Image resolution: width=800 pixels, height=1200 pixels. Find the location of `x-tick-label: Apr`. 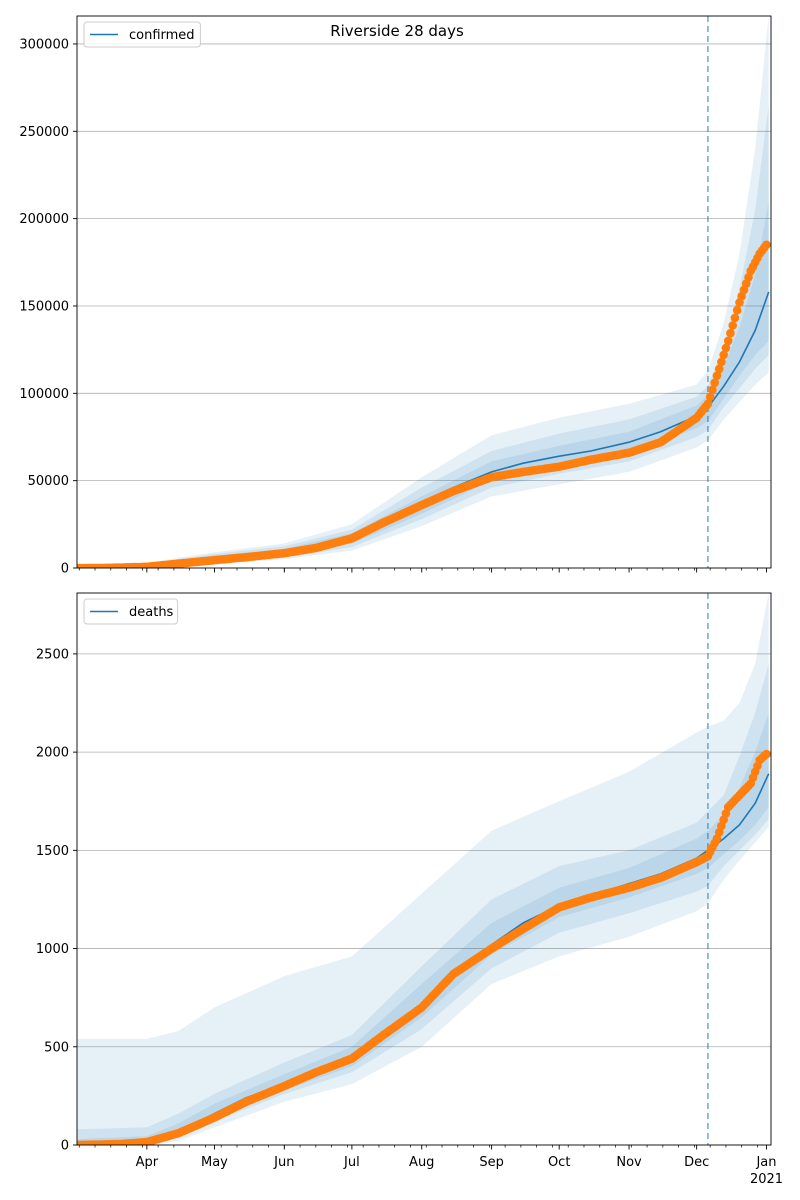

x-tick-label: Apr is located at coordinates (147, 1162).